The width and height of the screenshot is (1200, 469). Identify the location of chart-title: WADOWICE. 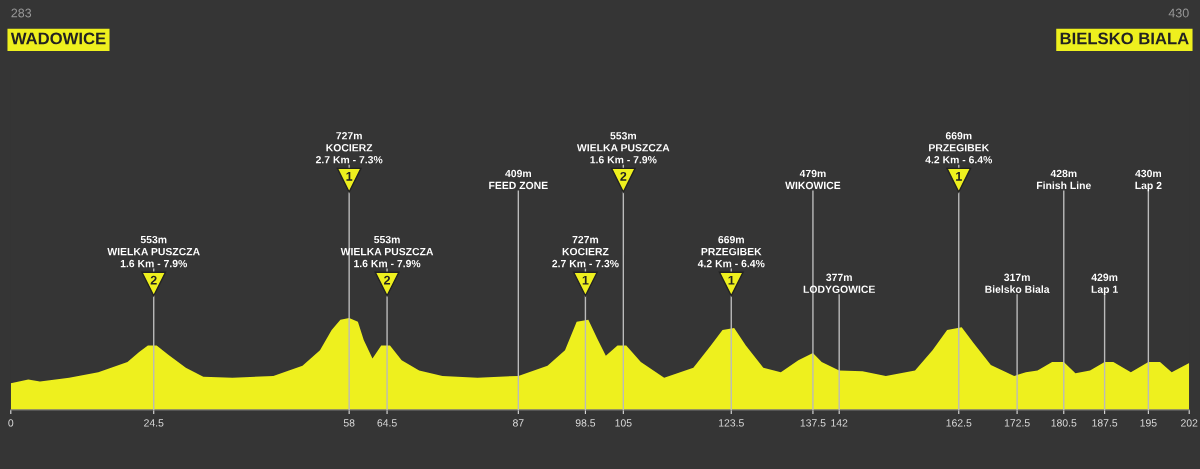
(58, 38).